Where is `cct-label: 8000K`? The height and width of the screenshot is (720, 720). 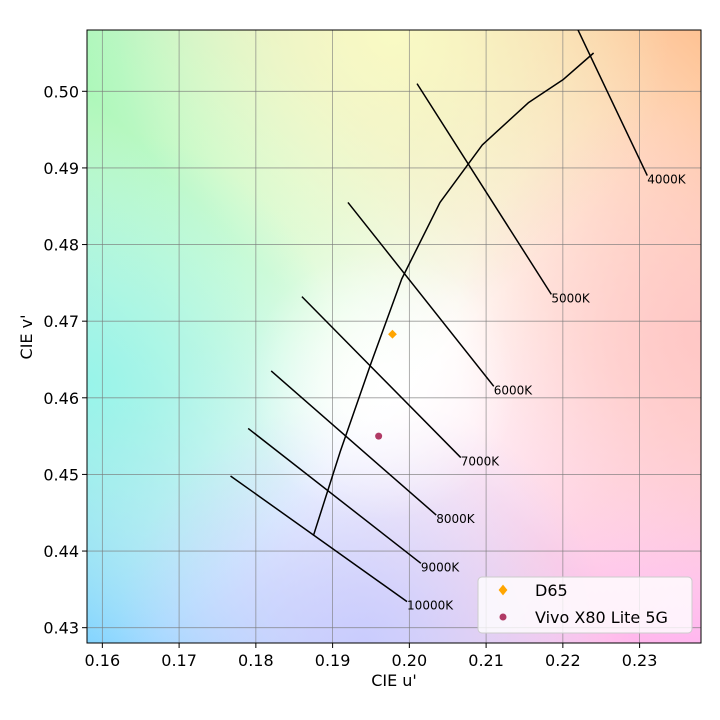
cct-label: 8000K is located at coordinates (456, 519).